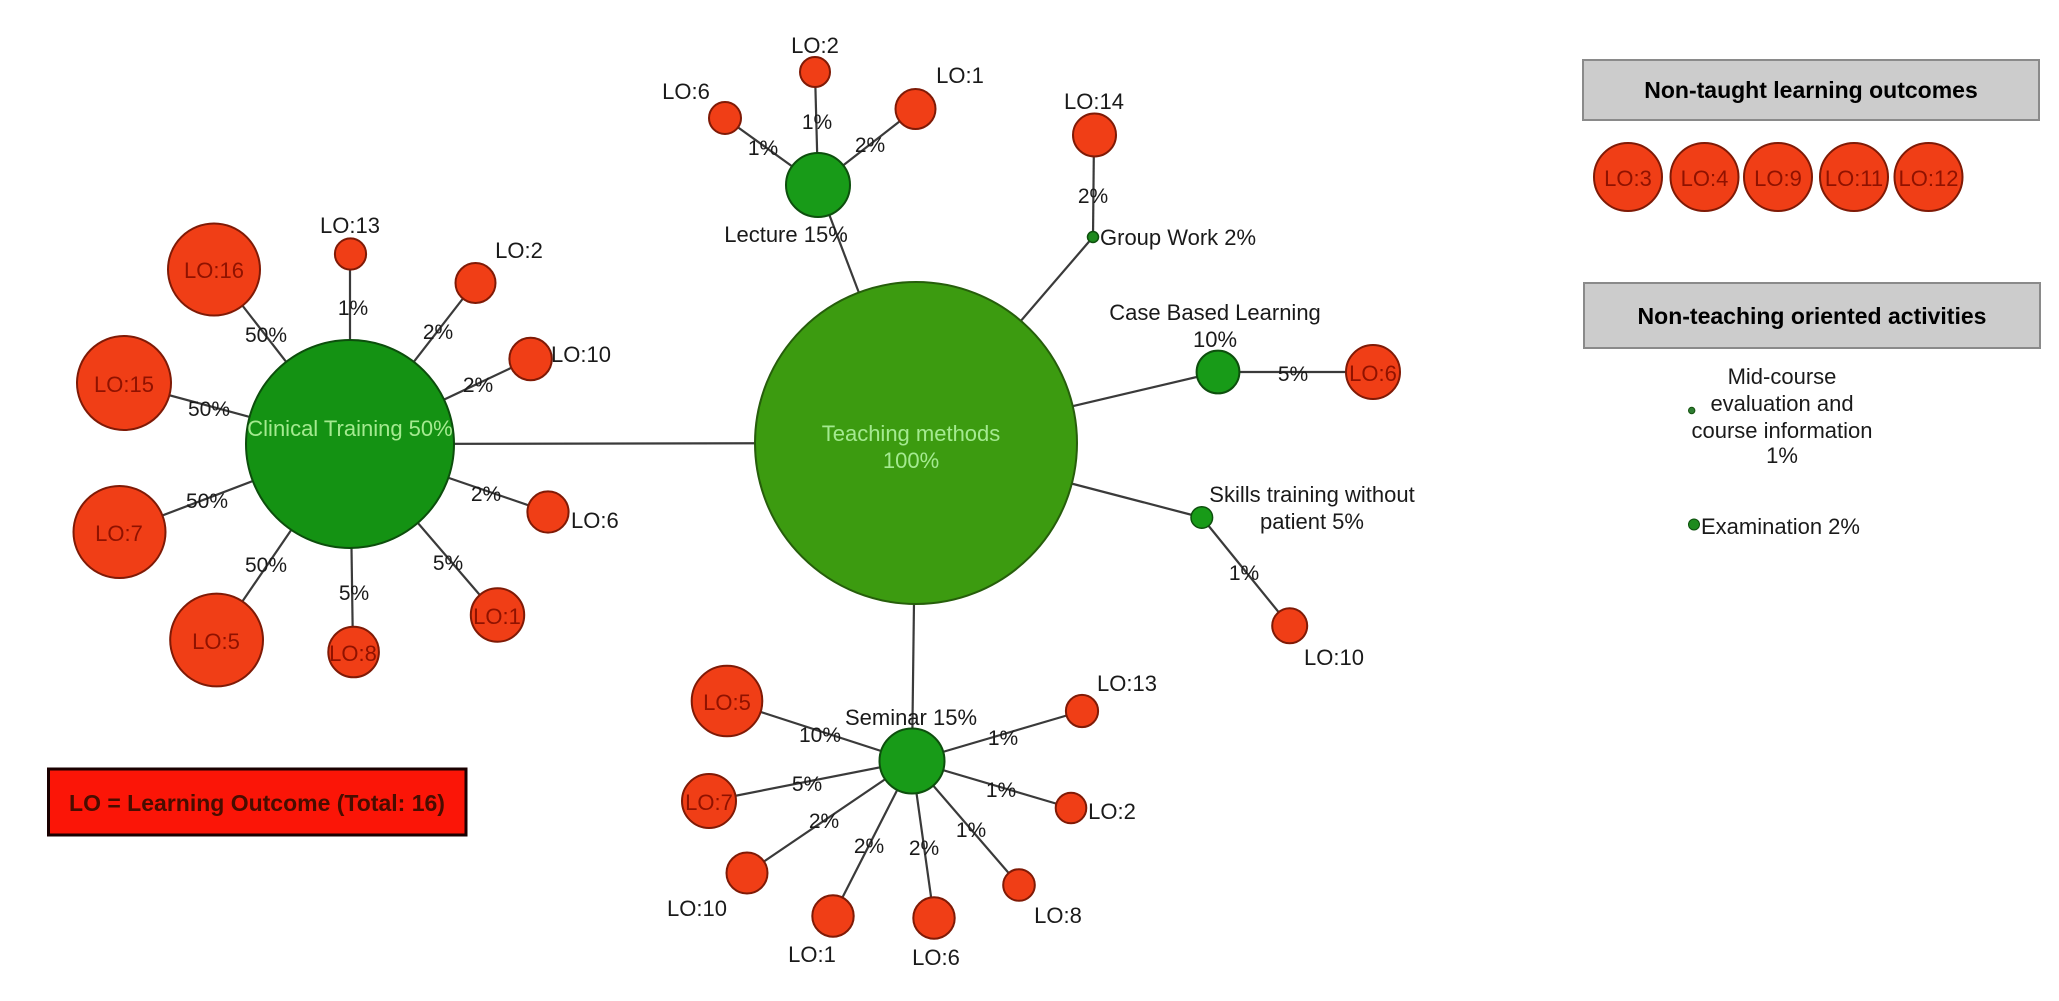  Describe the element at coordinates (1778, 178) in the screenshot. I see `svg-text: LO:9` at that location.